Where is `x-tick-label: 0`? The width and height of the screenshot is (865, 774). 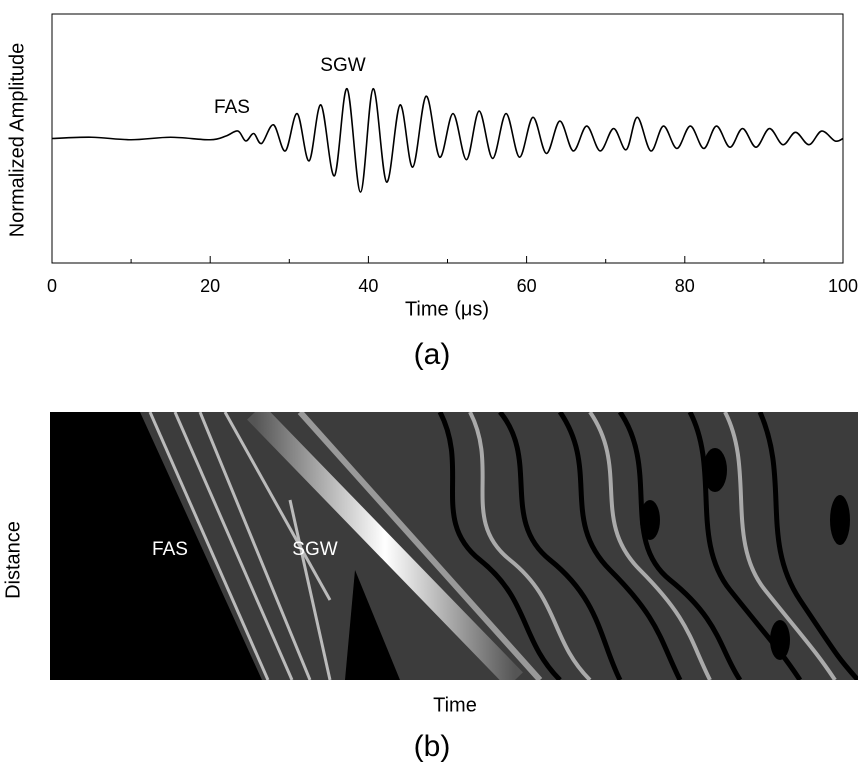 x-tick-label: 0 is located at coordinates (52, 286).